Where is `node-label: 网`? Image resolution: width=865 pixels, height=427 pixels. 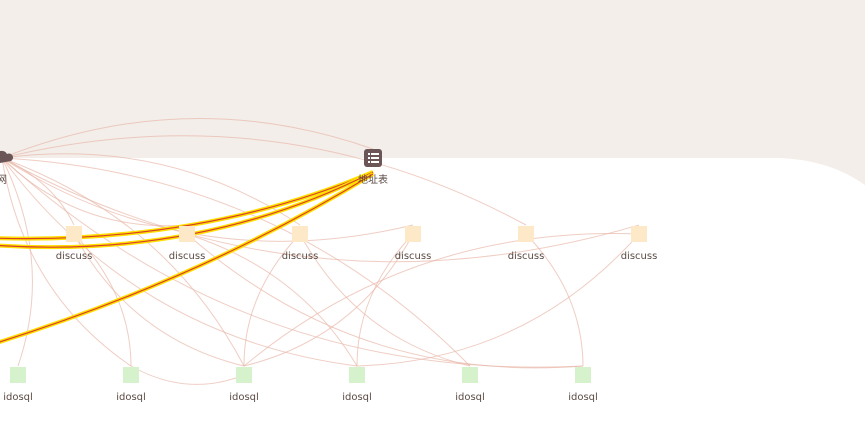
node-label: 网 is located at coordinates (3, 180).